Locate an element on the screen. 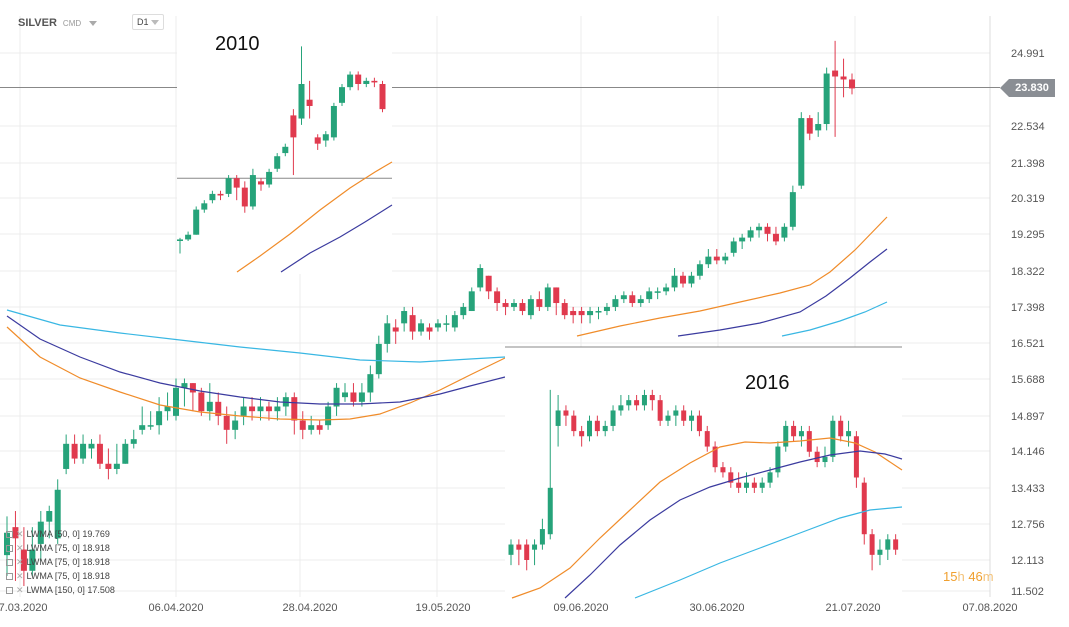  timeframe-selector: D1 is located at coordinates (148, 22).